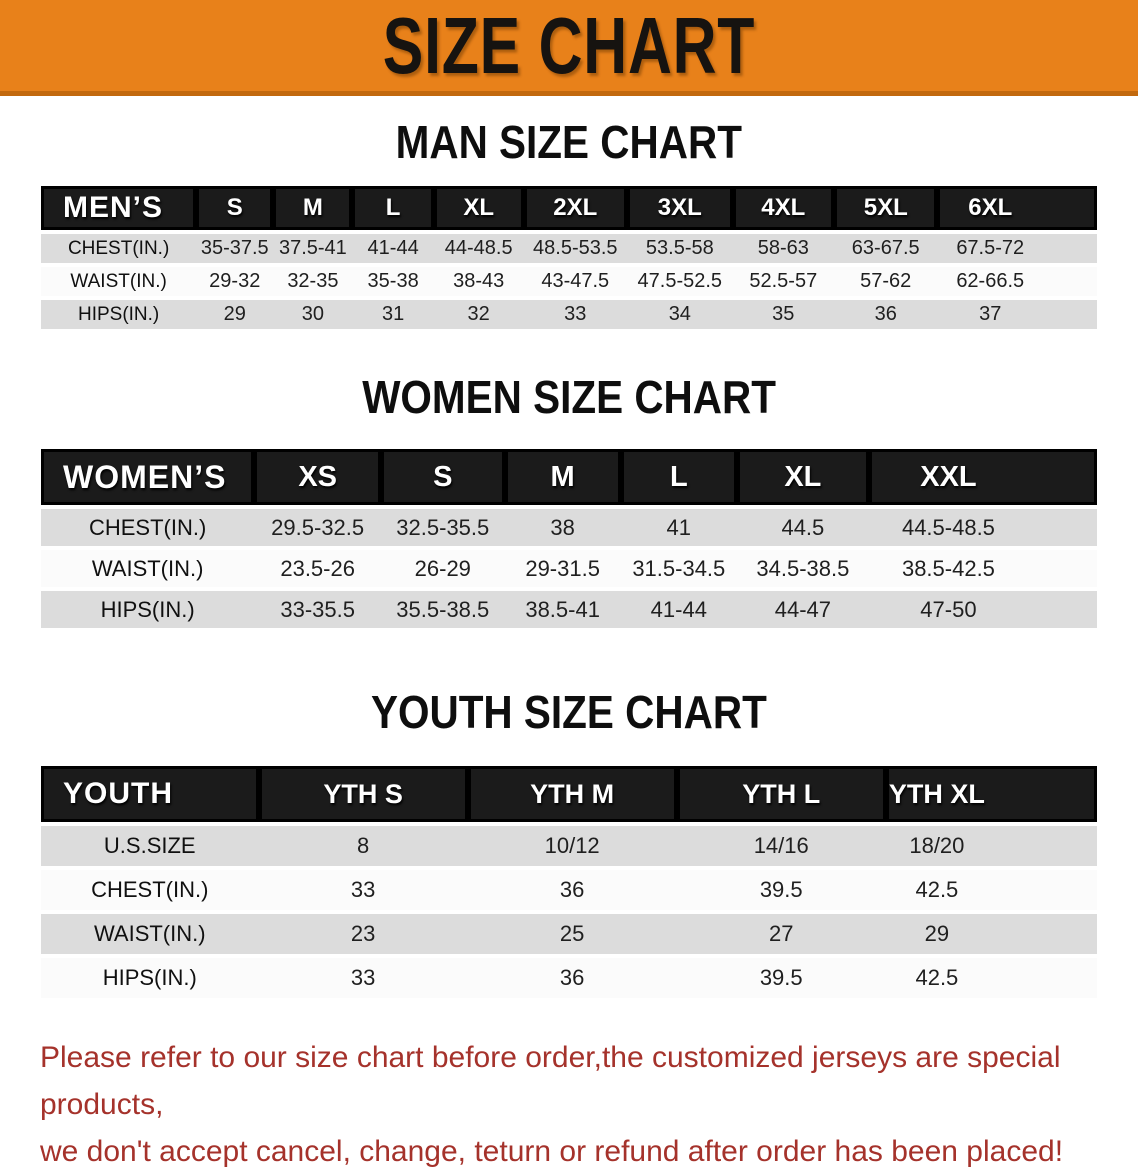 The width and height of the screenshot is (1138, 1175). I want to click on size-value-cell: 23.5-26, so click(318, 569).